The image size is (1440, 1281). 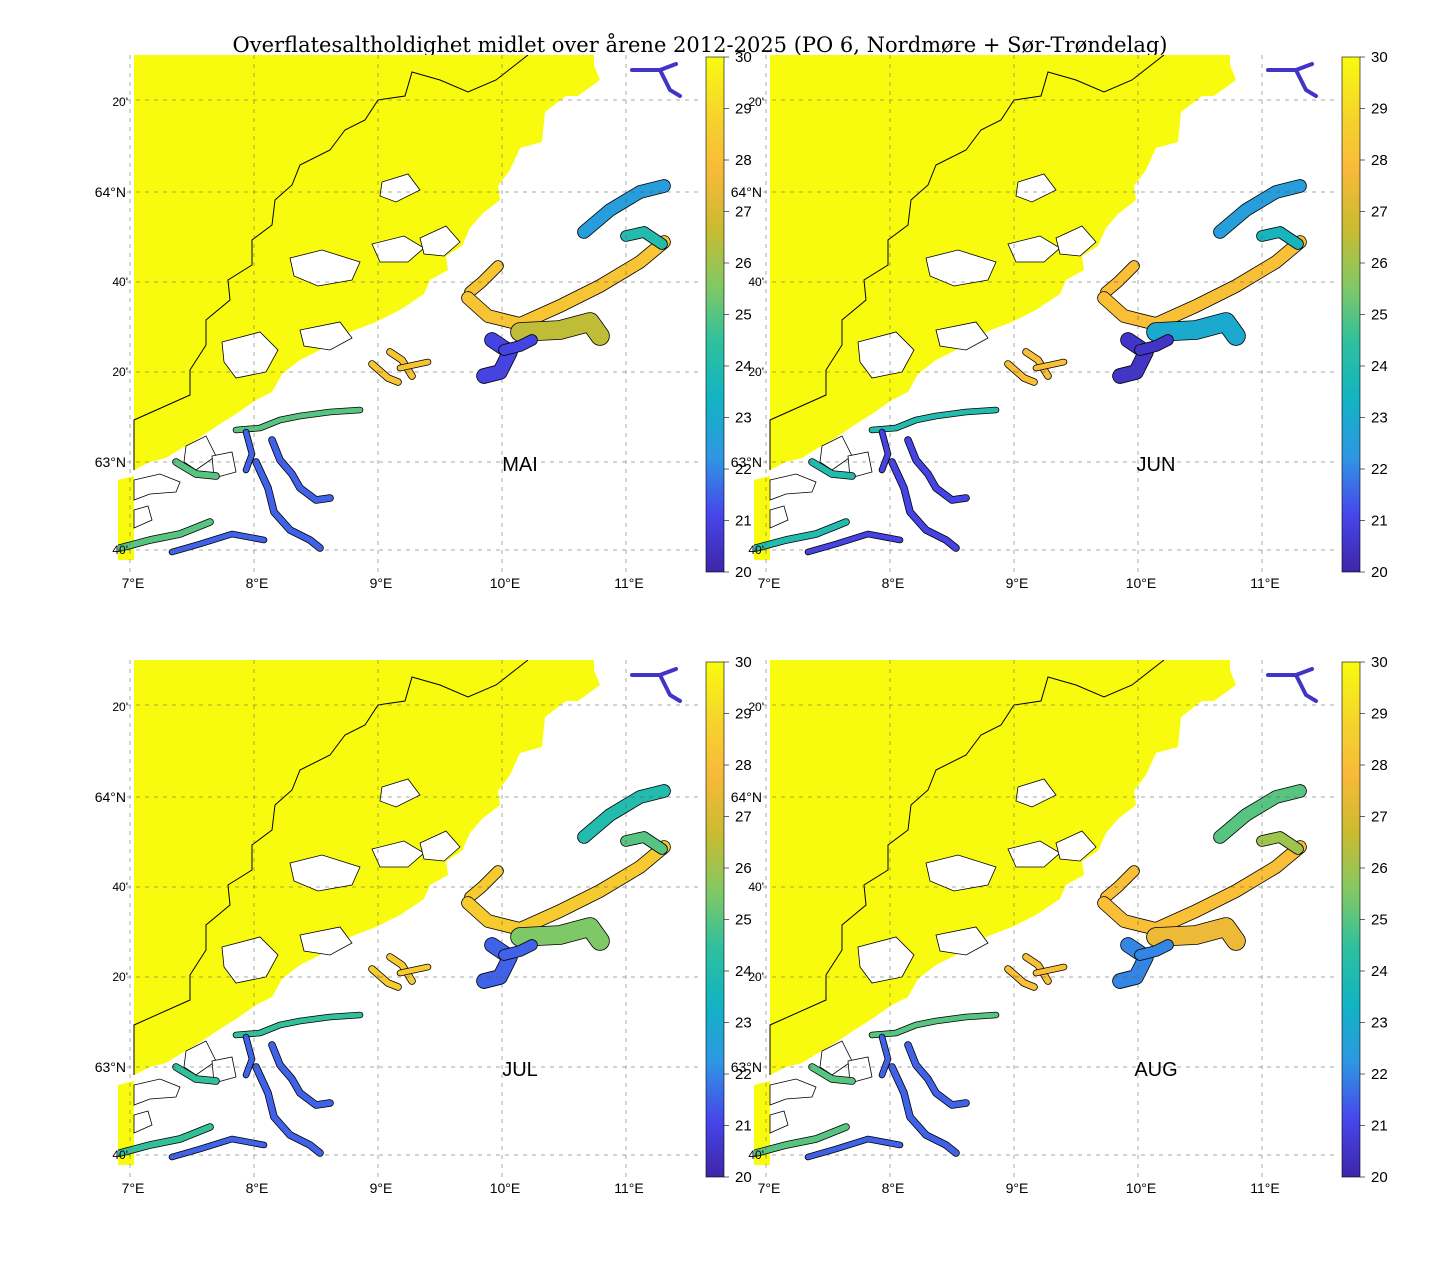 I want to click on colorbar-tick-label: 30, so click(x=1379, y=662).